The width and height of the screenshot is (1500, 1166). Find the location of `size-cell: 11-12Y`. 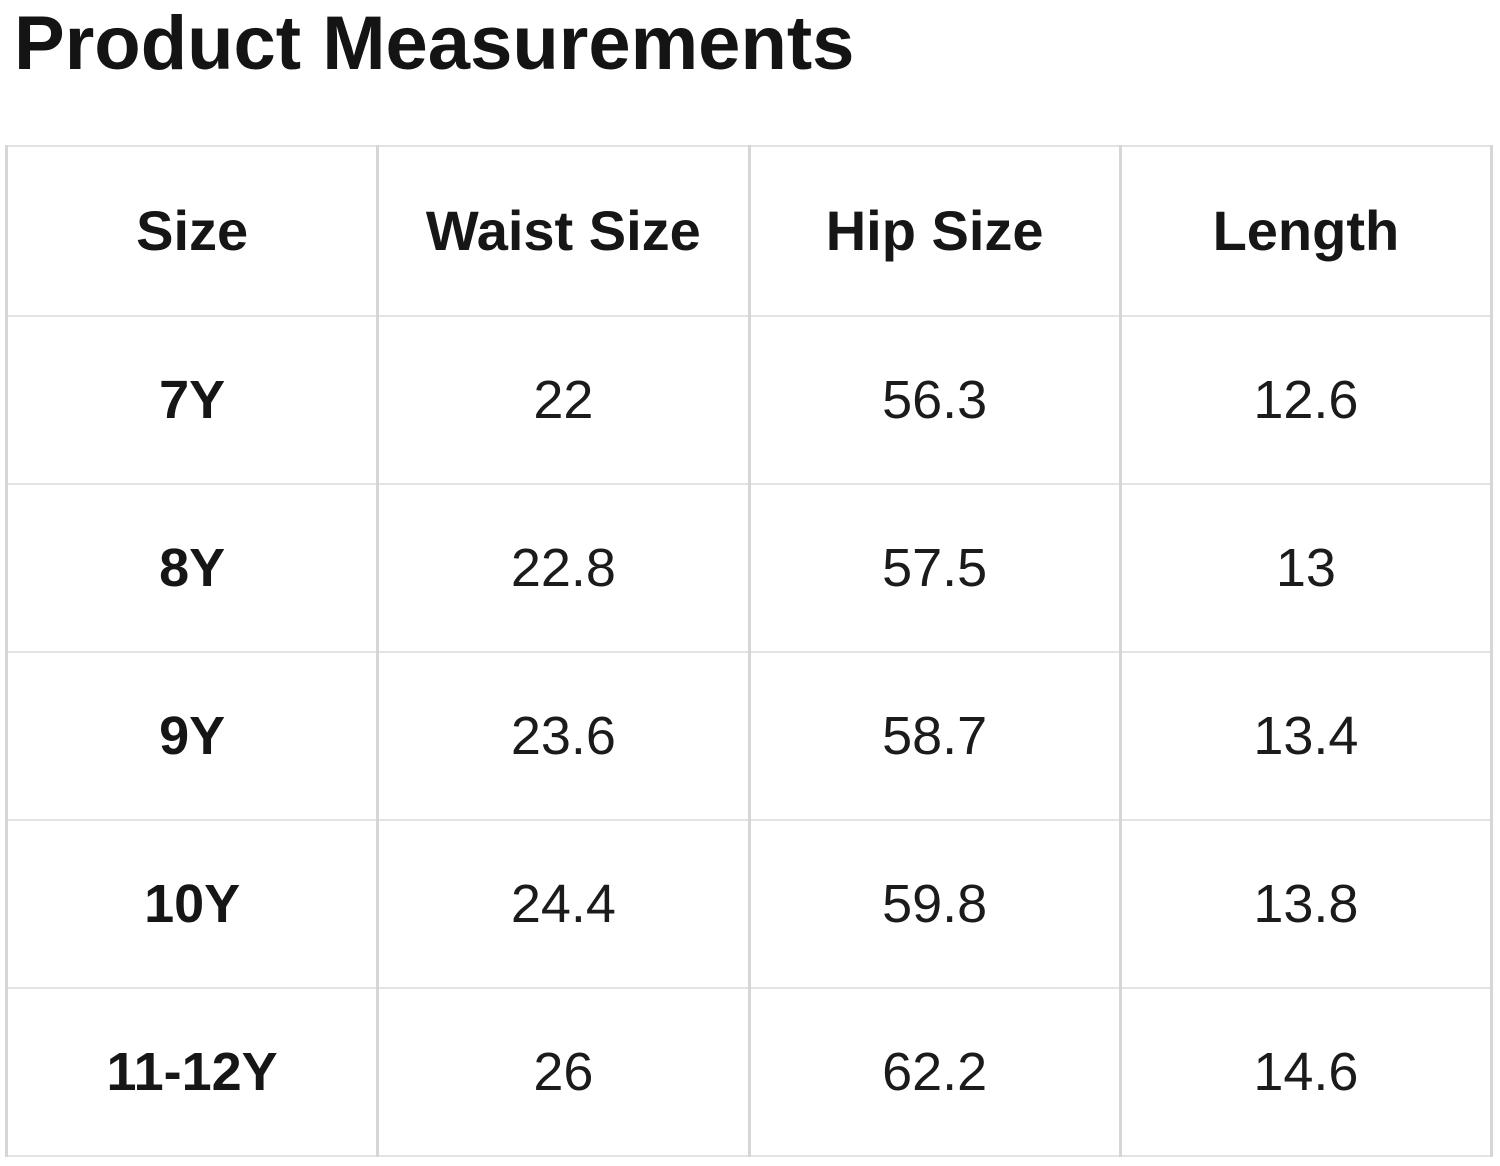

size-cell: 11-12Y is located at coordinates (192, 1071).